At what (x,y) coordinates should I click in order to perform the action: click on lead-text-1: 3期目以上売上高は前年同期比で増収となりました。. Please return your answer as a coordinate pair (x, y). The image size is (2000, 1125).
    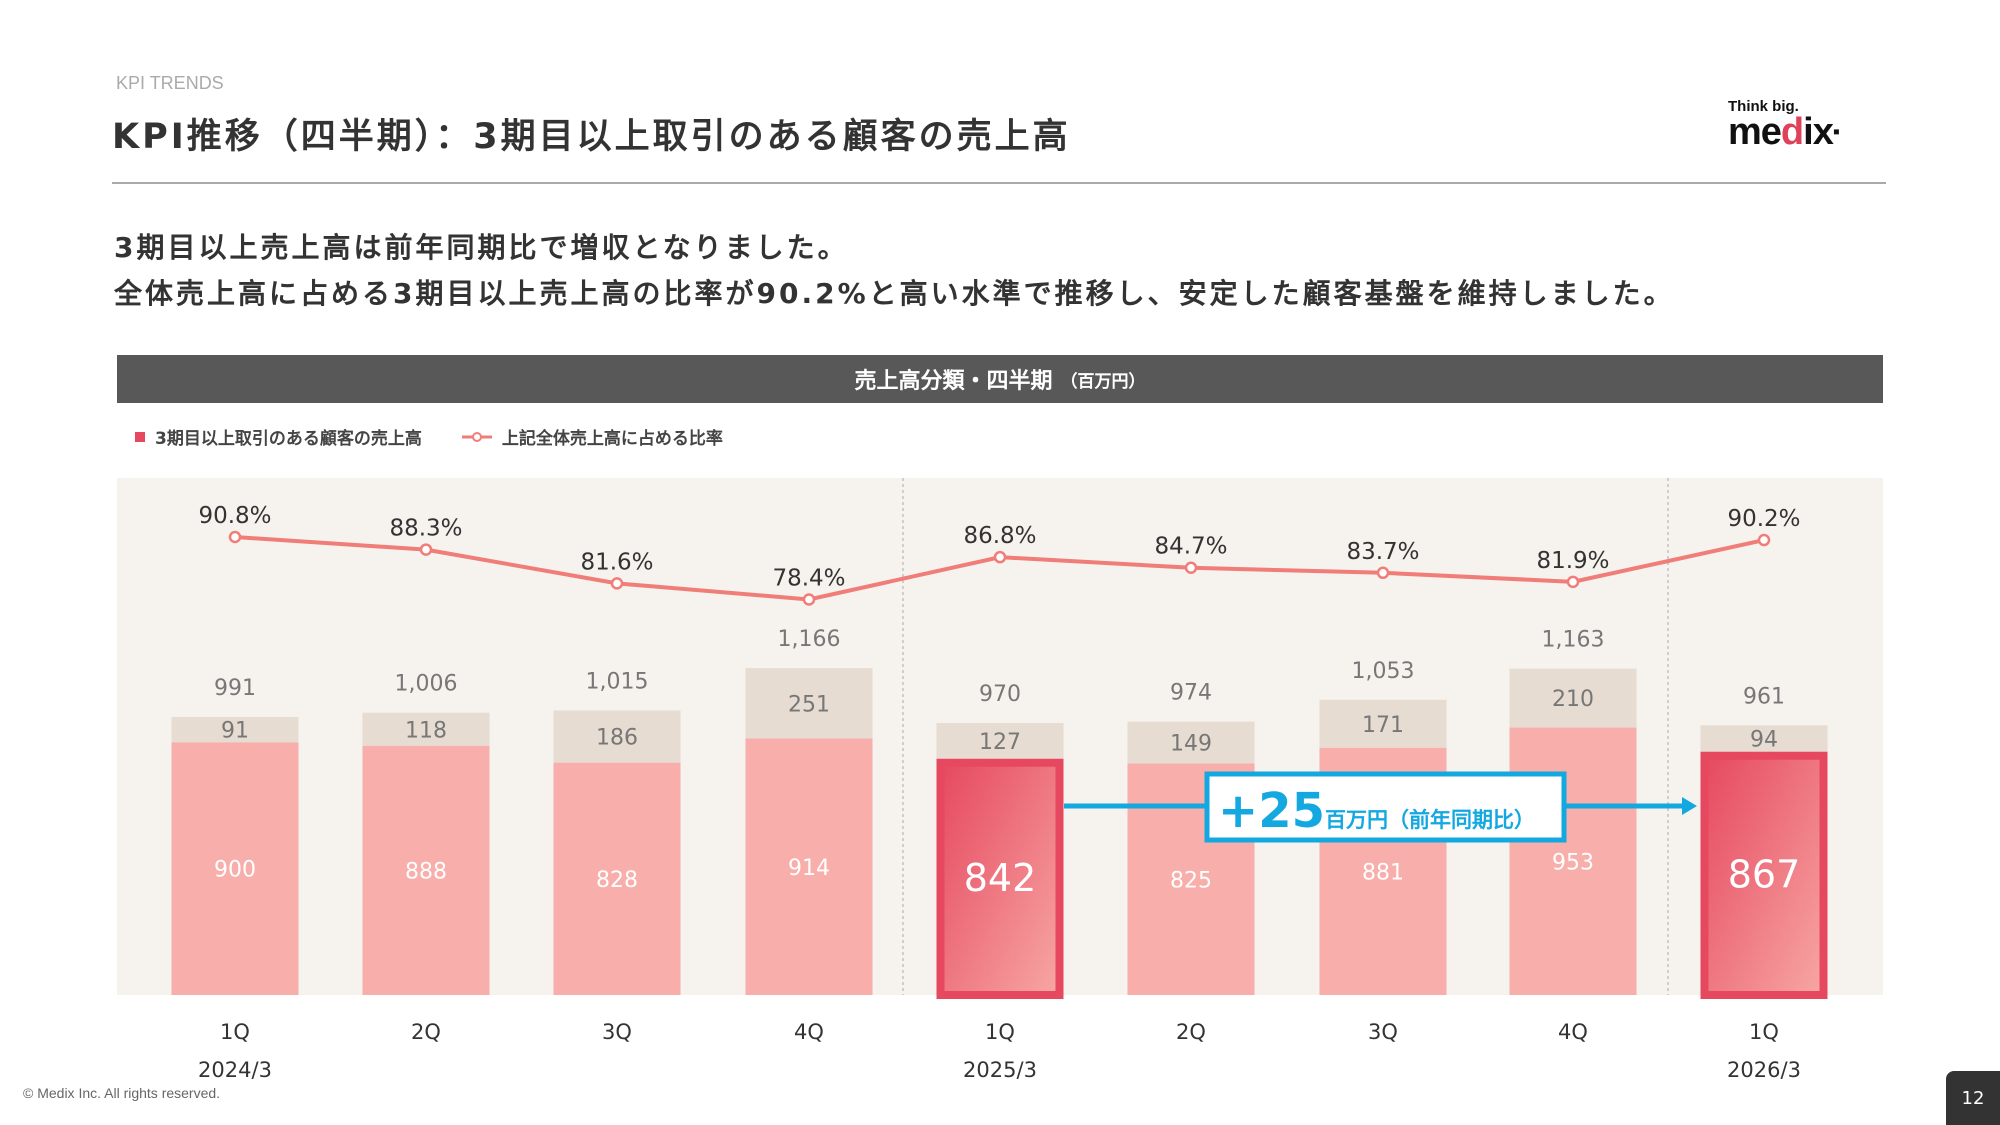
    Looking at the image, I should click on (481, 247).